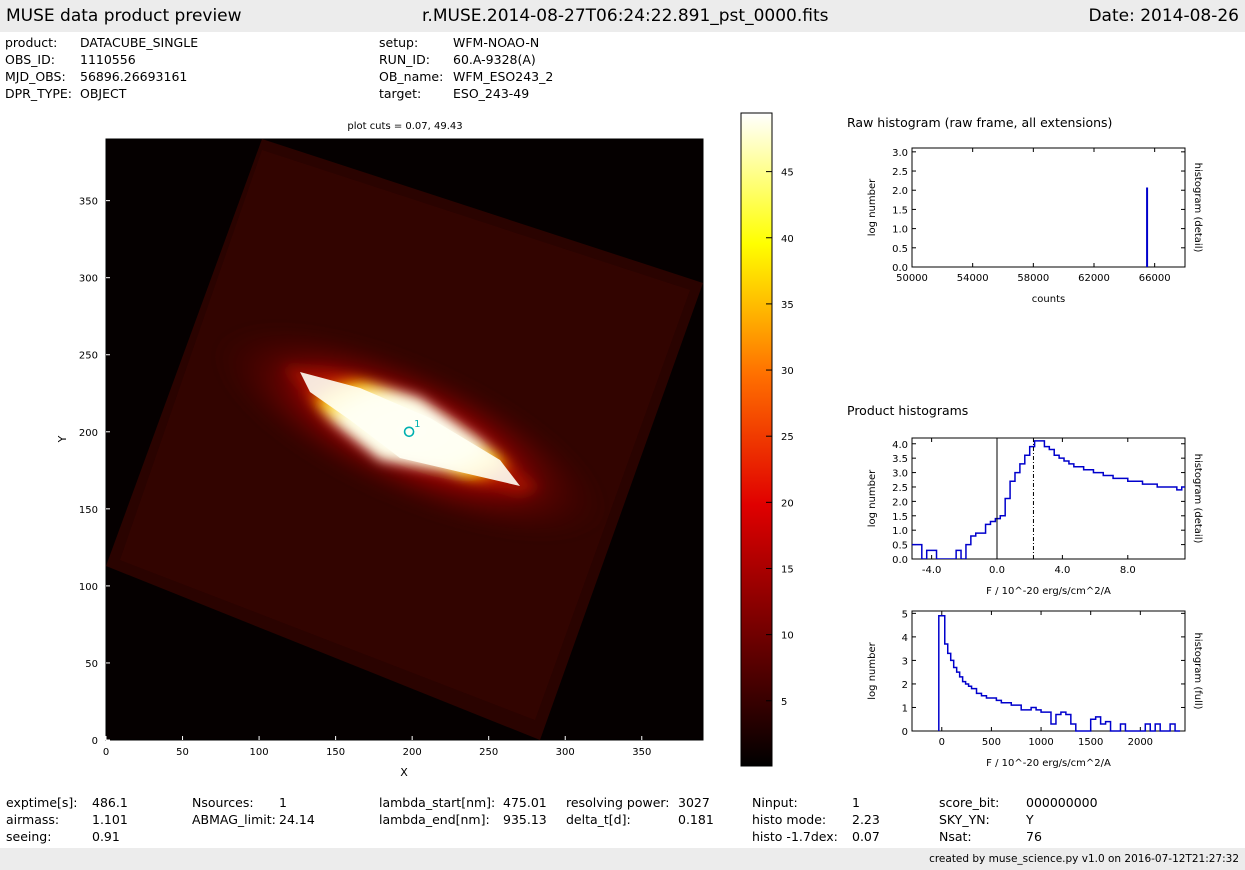 The width and height of the screenshot is (1245, 870). What do you see at coordinates (91, 664) in the screenshot?
I see `y-tick-label: 50` at bounding box center [91, 664].